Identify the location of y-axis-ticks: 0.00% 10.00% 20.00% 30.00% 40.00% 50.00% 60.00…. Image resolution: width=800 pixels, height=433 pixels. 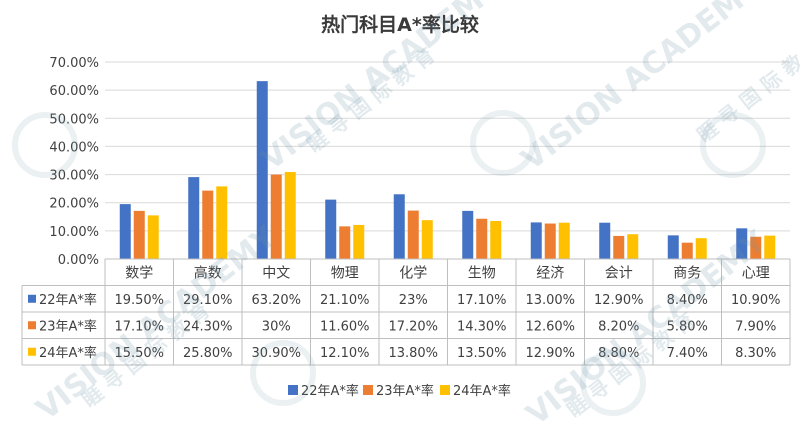
(74, 162).